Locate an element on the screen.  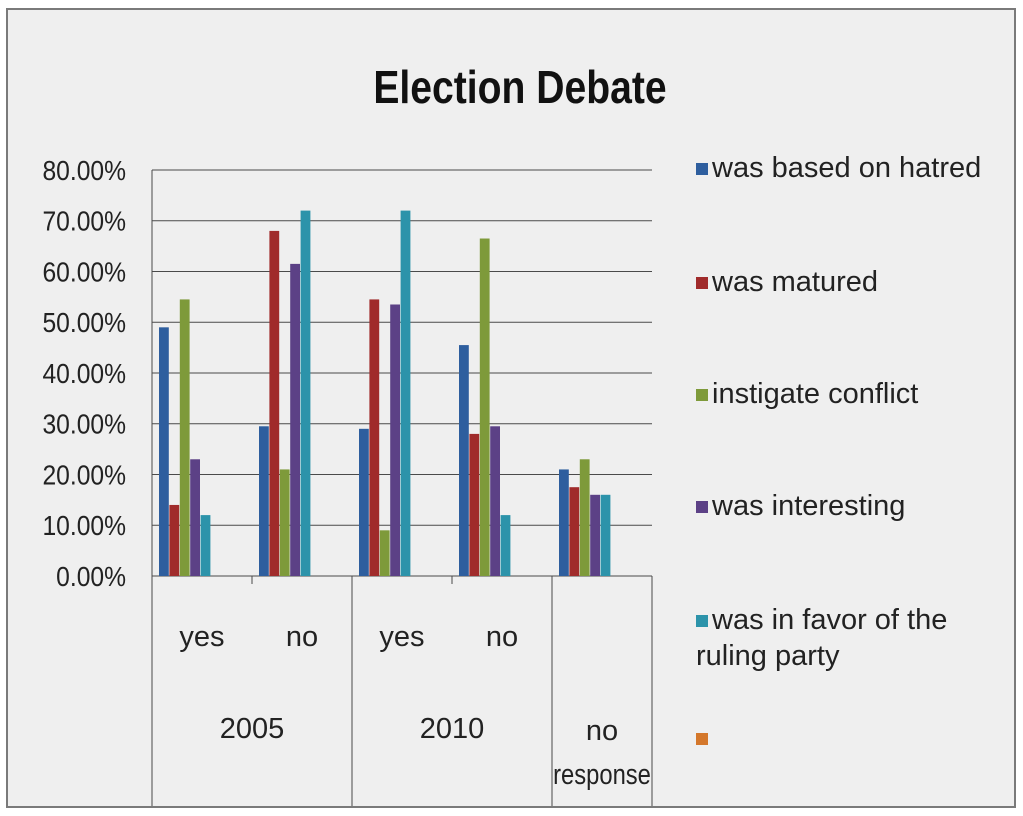
legend-item: was matured is located at coordinates (856, 282).